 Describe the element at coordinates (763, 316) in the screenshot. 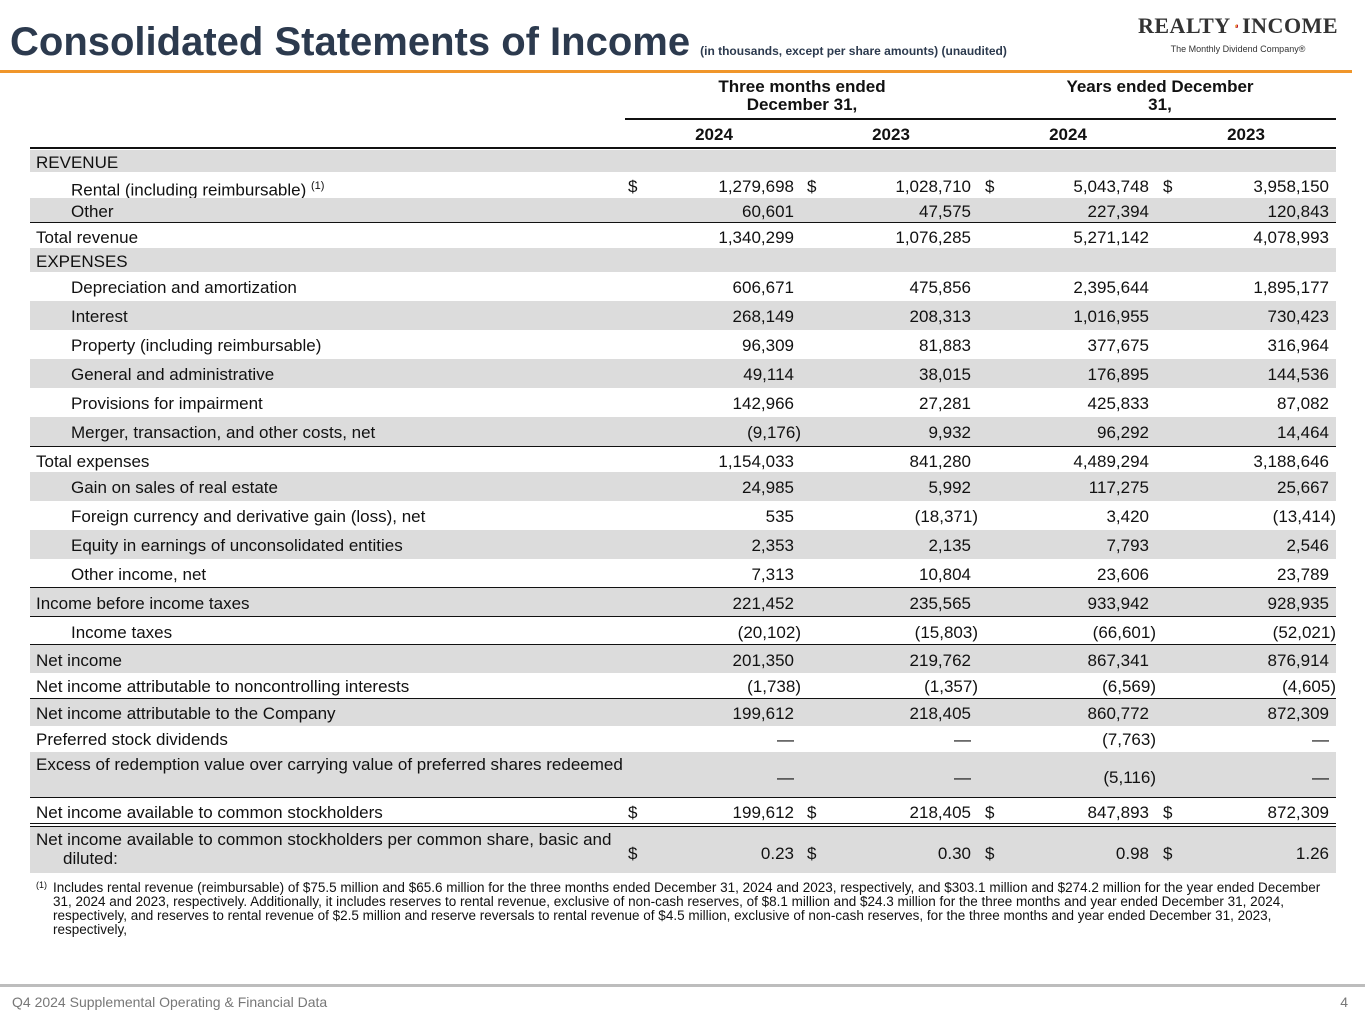

I see `value-cell: 268,149` at that location.